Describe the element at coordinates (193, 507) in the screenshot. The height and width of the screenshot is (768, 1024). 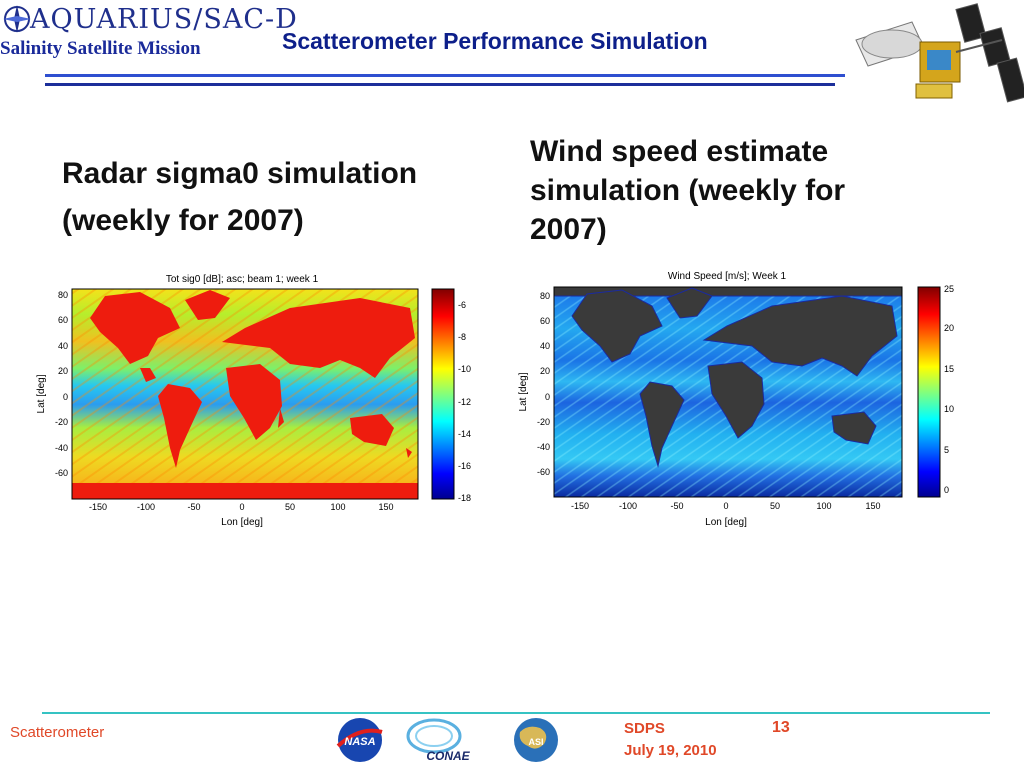
I see `sigma0-xtick-m50: -50` at that location.